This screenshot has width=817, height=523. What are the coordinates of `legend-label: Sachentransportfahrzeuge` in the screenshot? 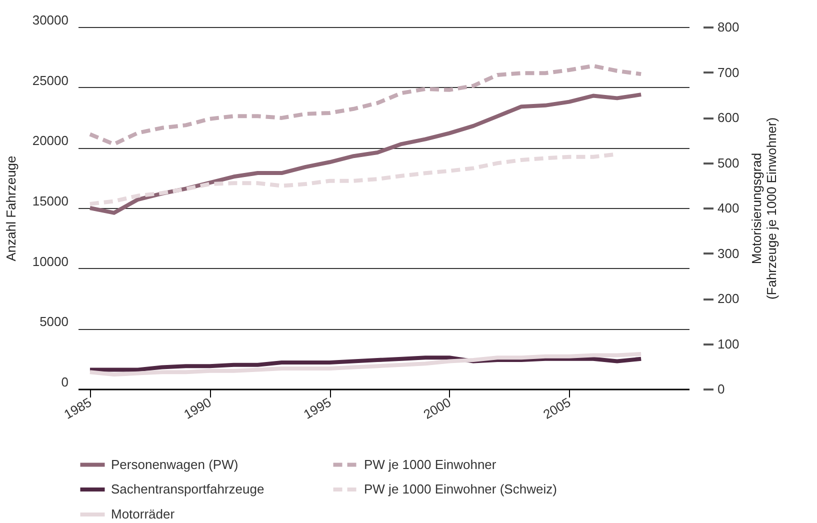 It's located at (187, 489).